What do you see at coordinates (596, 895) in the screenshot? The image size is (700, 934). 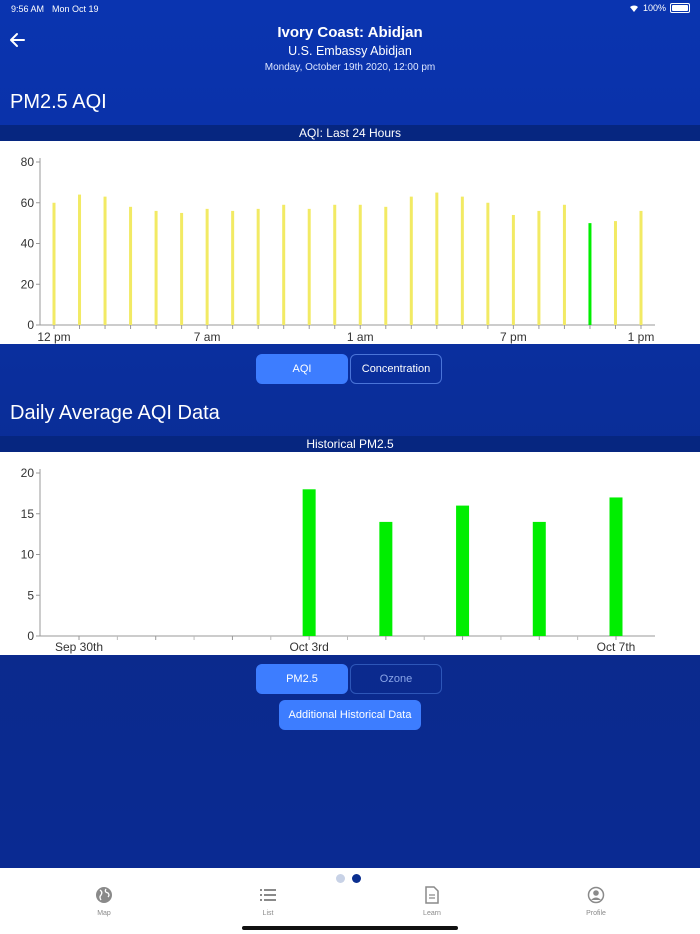 I see `profile-icon` at bounding box center [596, 895].